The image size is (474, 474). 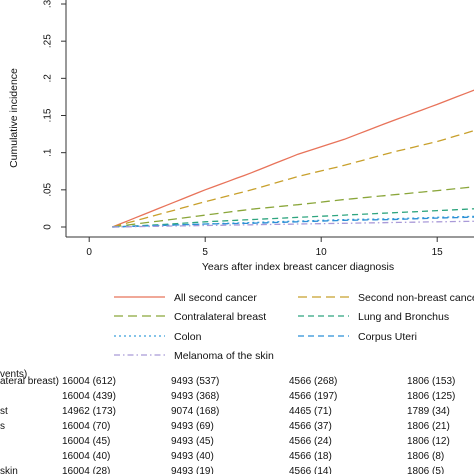 I want to click on legend-label: Second non-breast cancer, so click(x=416, y=298).